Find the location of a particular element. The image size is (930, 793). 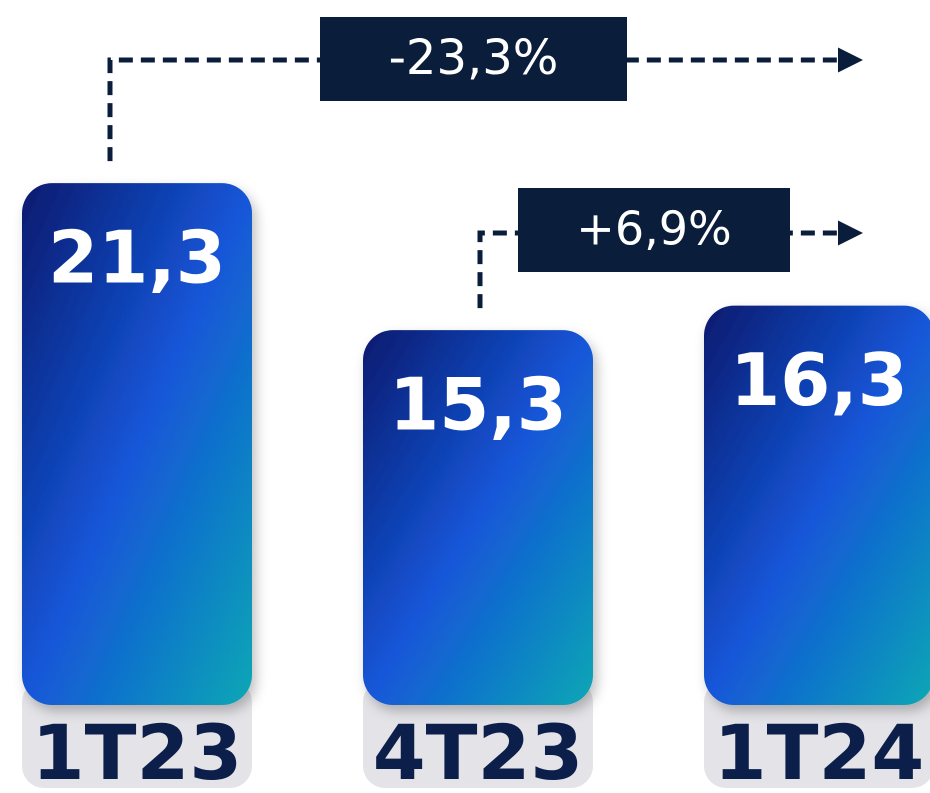

category-label: 1T24 is located at coordinates (819, 750).